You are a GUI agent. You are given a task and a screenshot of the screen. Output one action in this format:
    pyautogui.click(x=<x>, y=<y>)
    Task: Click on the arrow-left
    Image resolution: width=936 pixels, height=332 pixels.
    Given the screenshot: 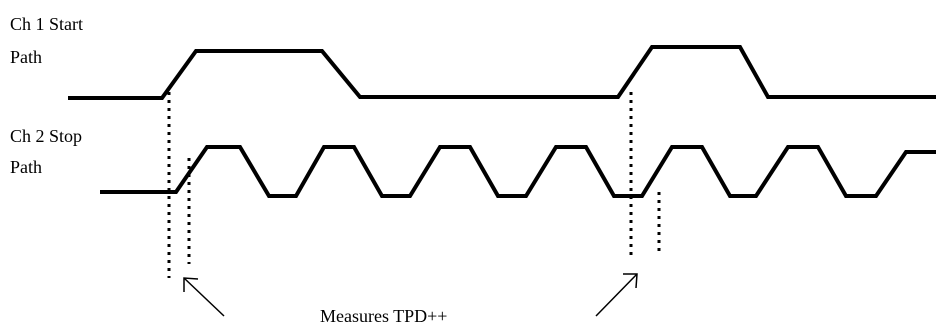 What is the action you would take?
    pyautogui.click(x=204, y=297)
    